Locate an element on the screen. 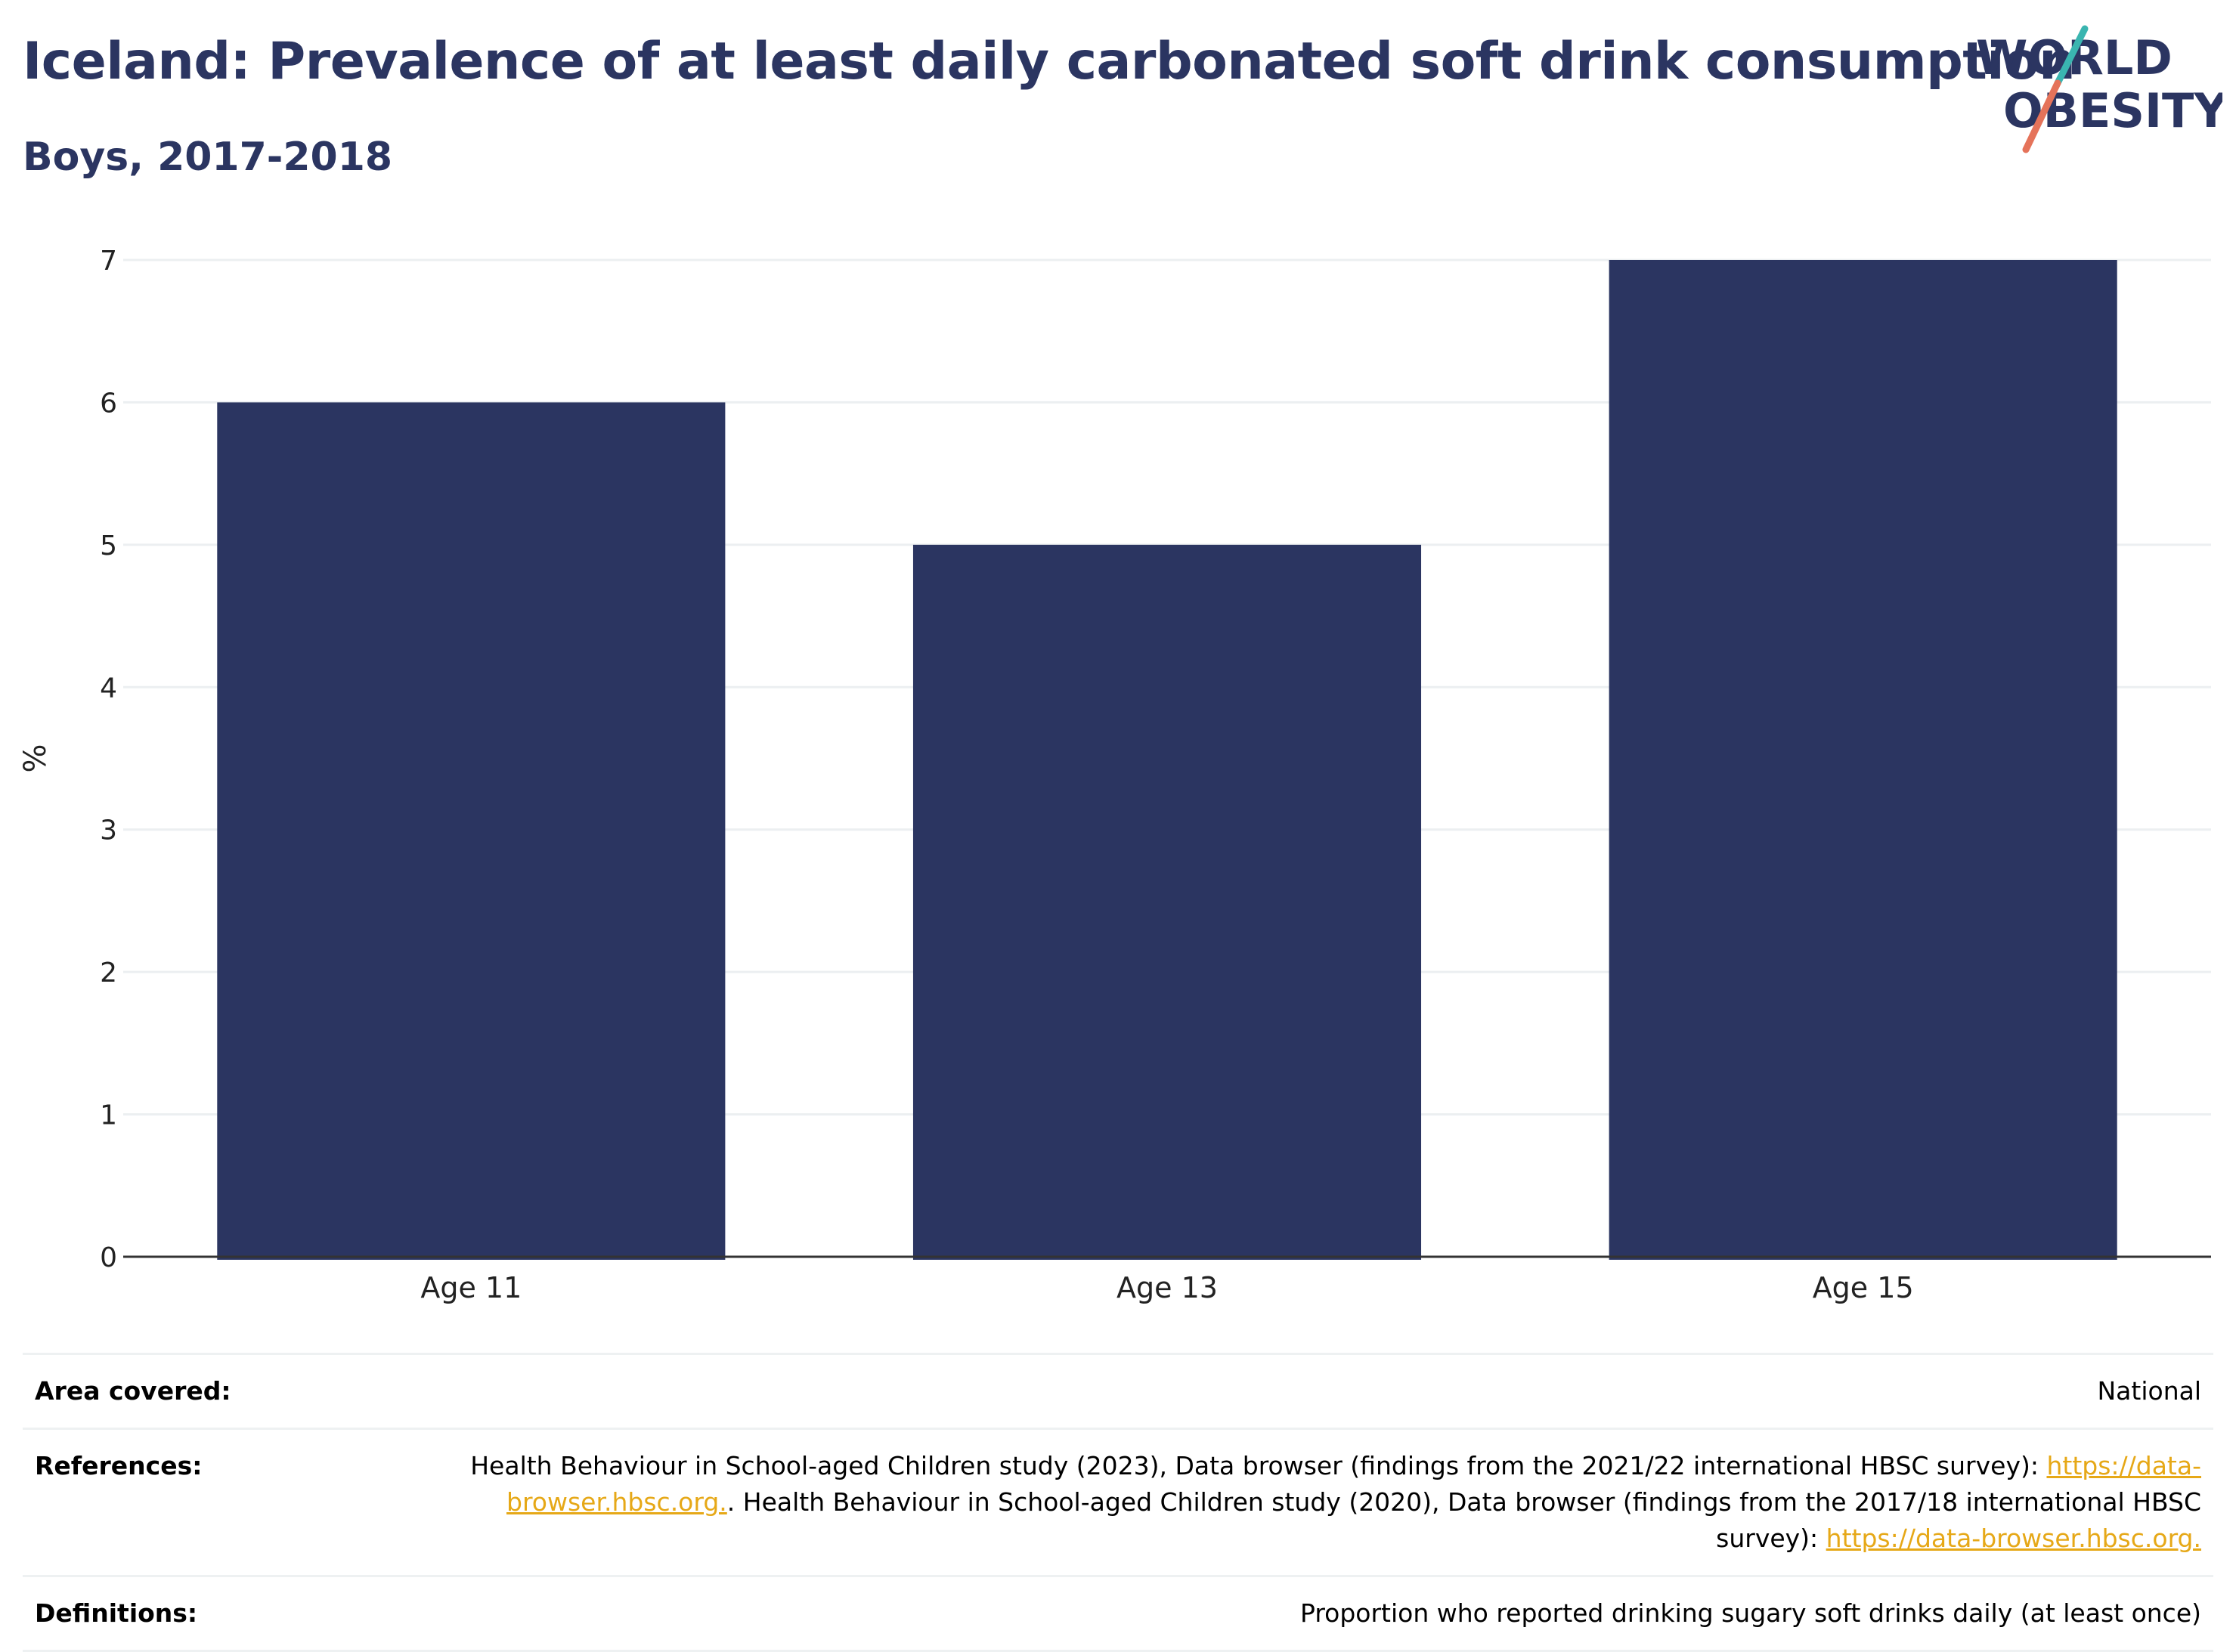 This screenshot has width=2236, height=1652. logo-accent-coral is located at coordinates (2041, 116).